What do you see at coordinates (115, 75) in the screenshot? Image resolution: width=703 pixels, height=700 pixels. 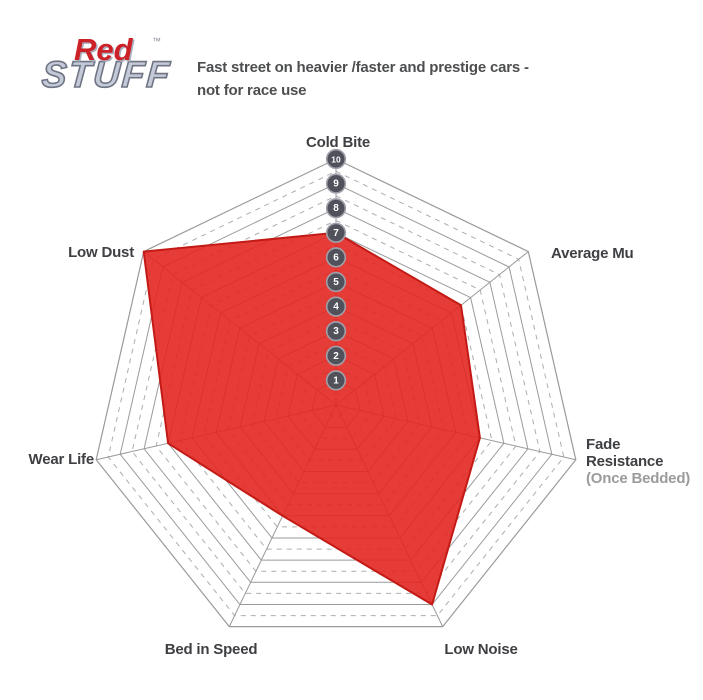 I see `redstuff-logo: STUFF Red ™` at bounding box center [115, 75].